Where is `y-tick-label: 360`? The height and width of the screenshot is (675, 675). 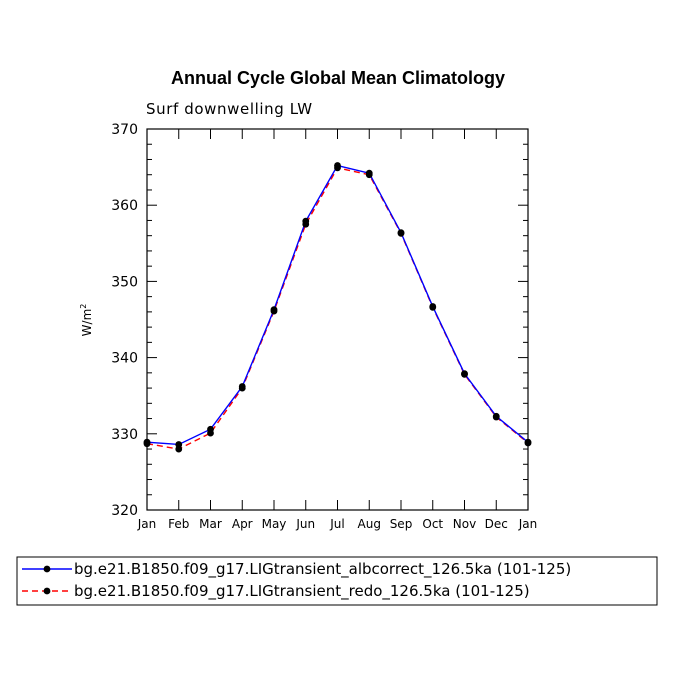
y-tick-label: 360 is located at coordinates (124, 206).